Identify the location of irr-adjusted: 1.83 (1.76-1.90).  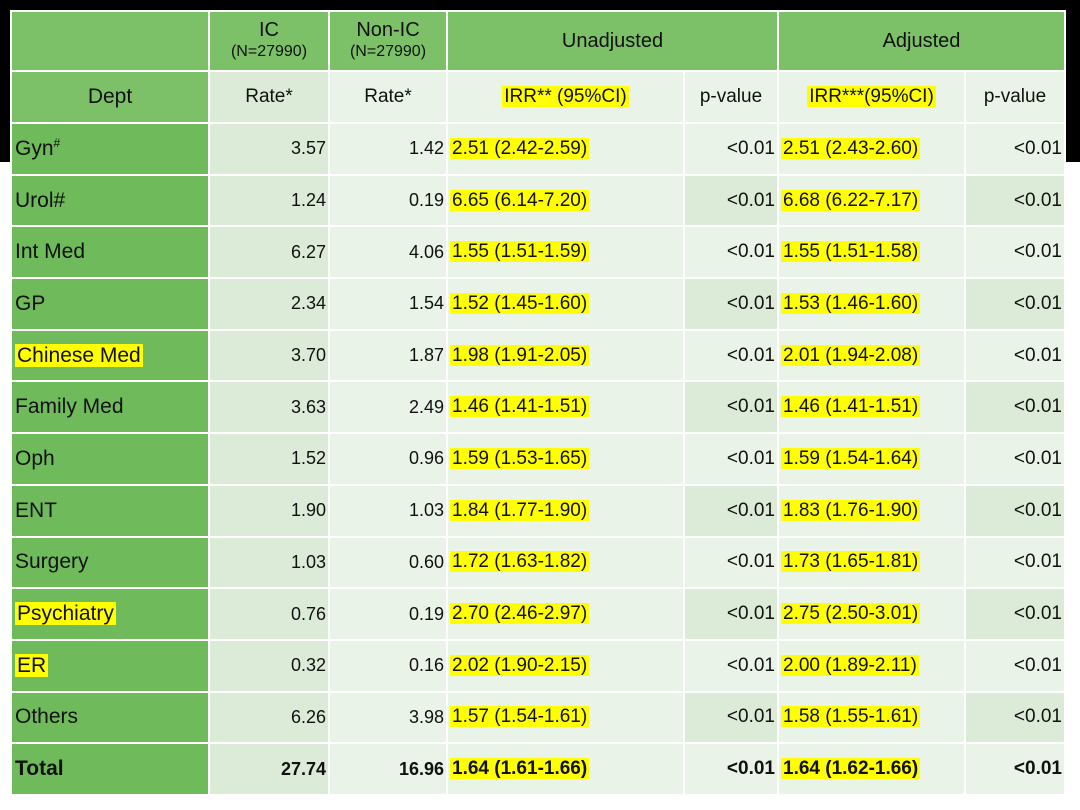
(871, 510).